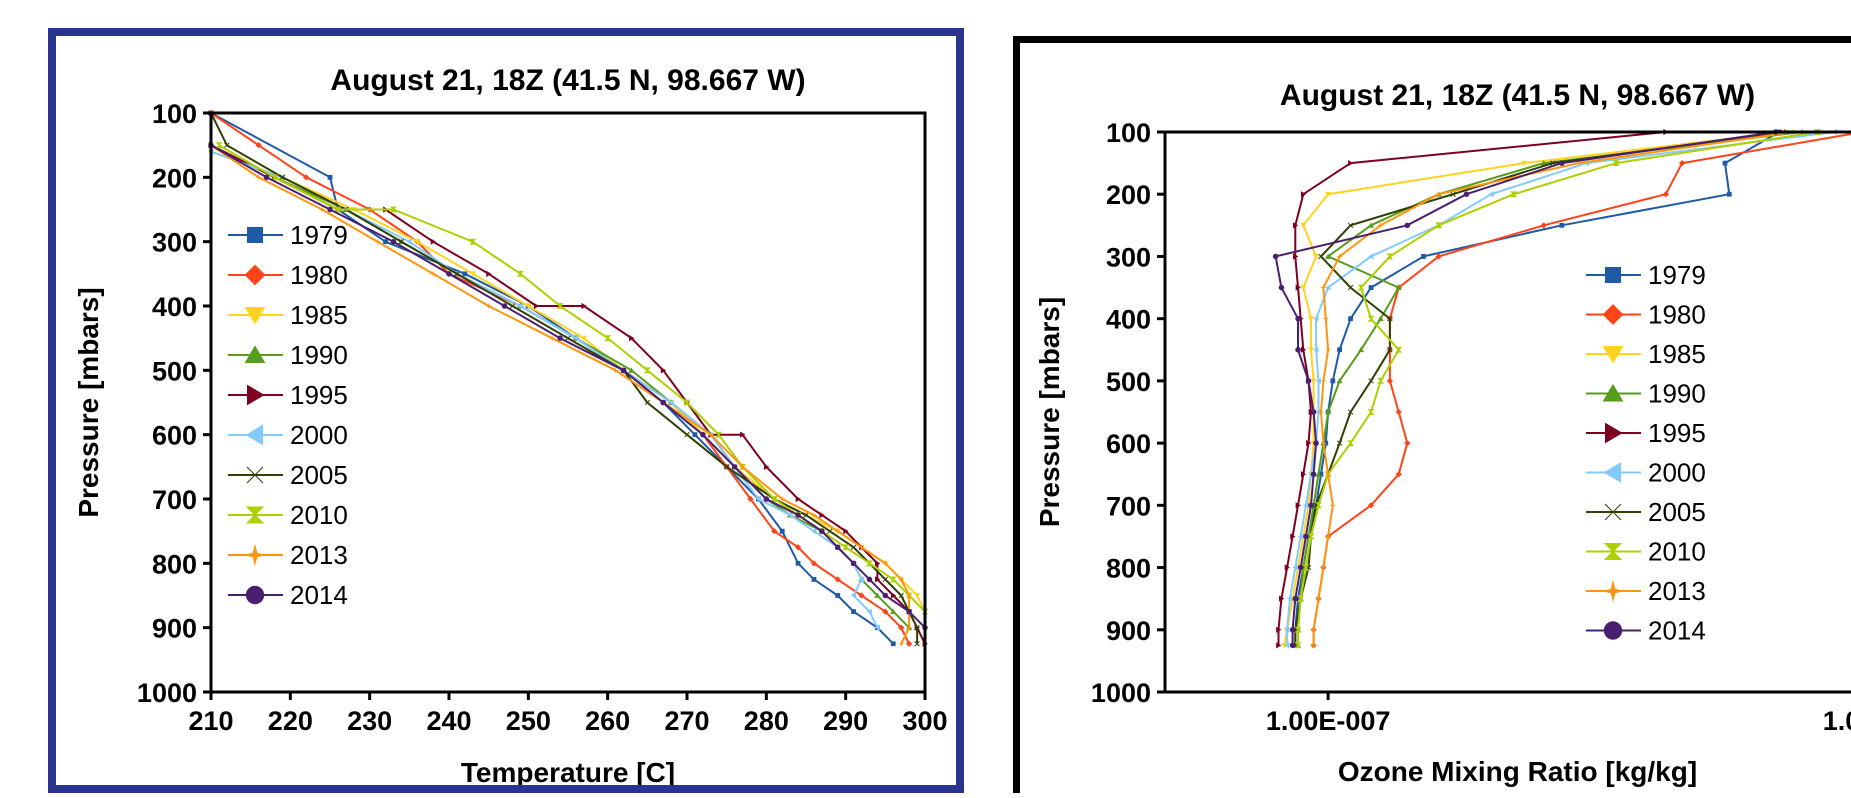 The image size is (1851, 798). Describe the element at coordinates (1646, 453) in the screenshot. I see `legend: 1979 1980 1985 1990 1995 2000 2005 2010 2013 2014` at that location.